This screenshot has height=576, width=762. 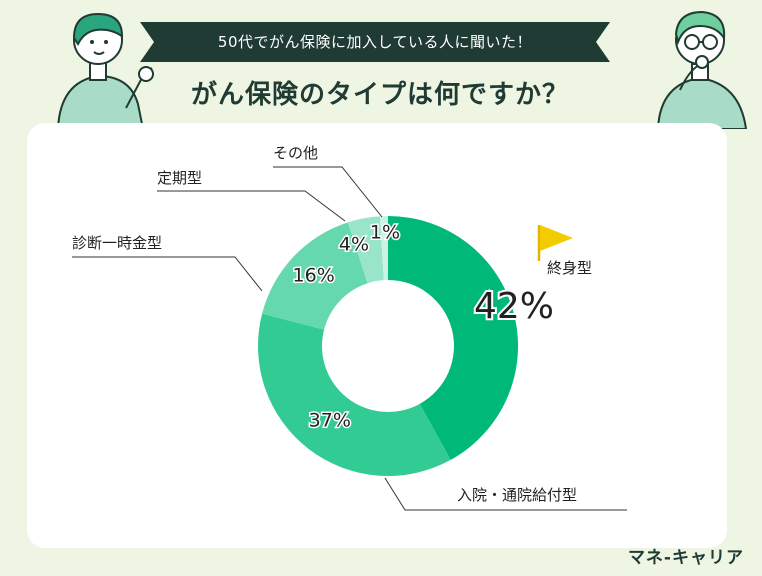 What do you see at coordinates (295, 153) in the screenshot?
I see `category-label-5: その他` at bounding box center [295, 153].